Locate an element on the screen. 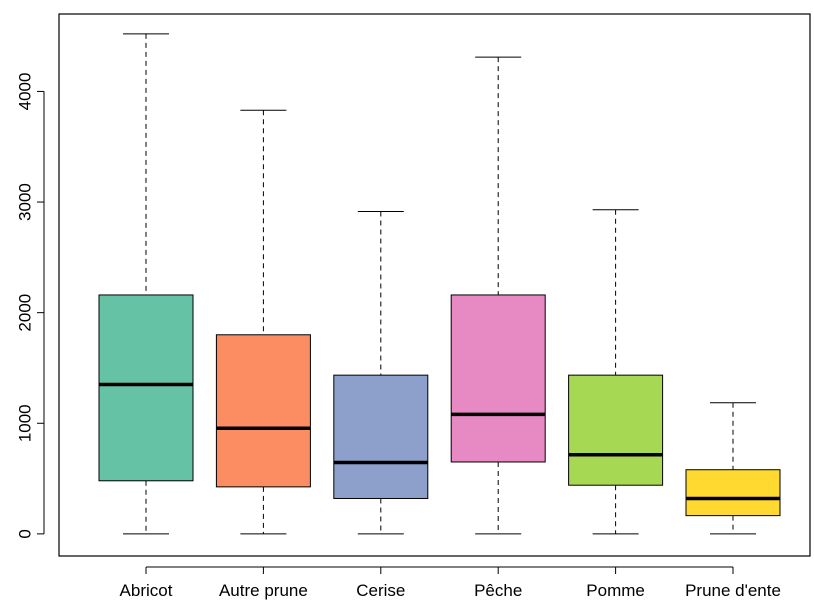  x-tick-label: Prune d'ente is located at coordinates (733, 590).